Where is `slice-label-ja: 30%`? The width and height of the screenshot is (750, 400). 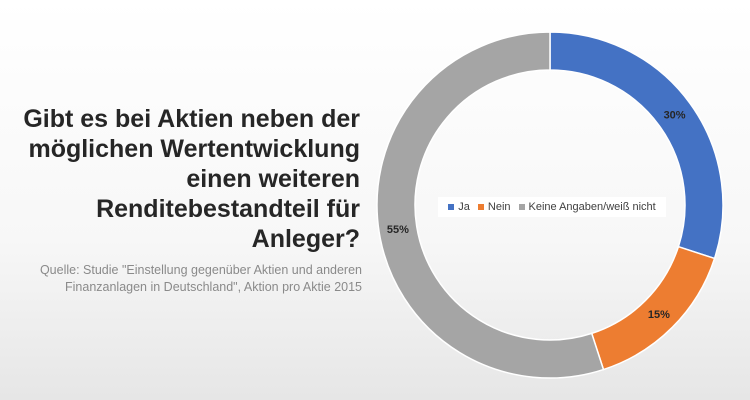
slice-label-ja: 30% is located at coordinates (675, 115).